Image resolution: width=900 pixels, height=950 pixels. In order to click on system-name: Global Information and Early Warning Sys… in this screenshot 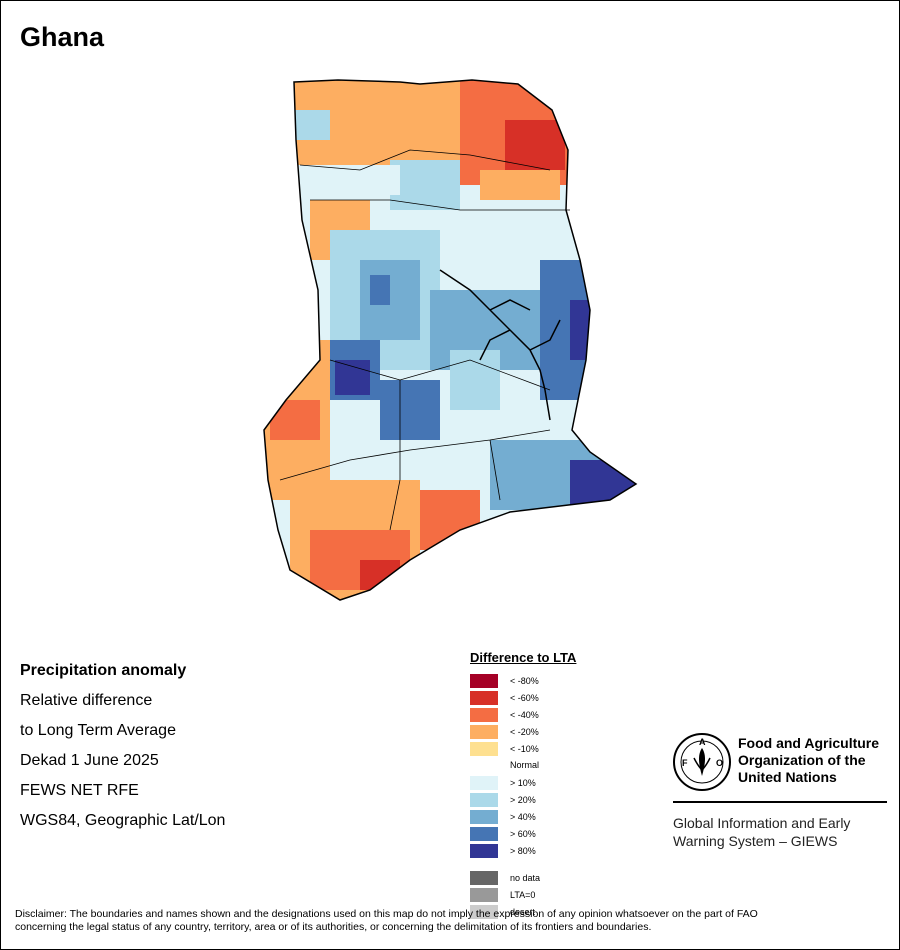, I will do `click(761, 832)`.